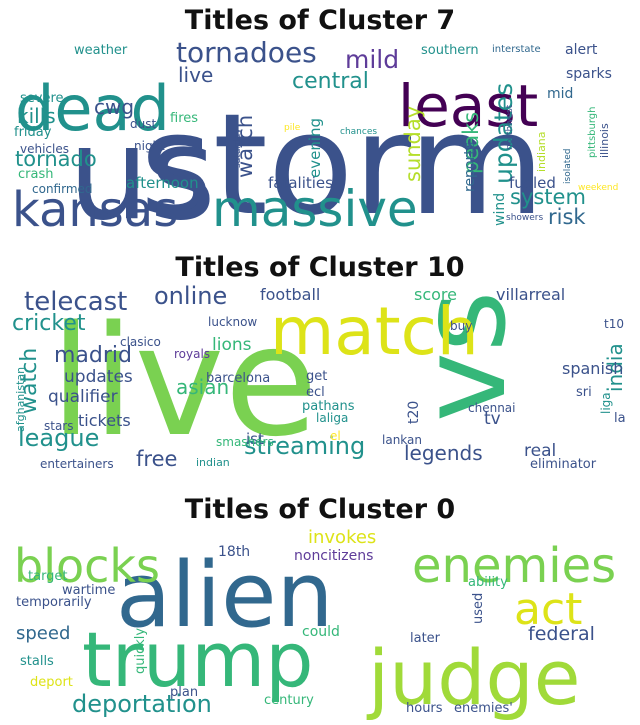  What do you see at coordinates (213, 462) in the screenshot?
I see `word-indian: indian` at bounding box center [213, 462].